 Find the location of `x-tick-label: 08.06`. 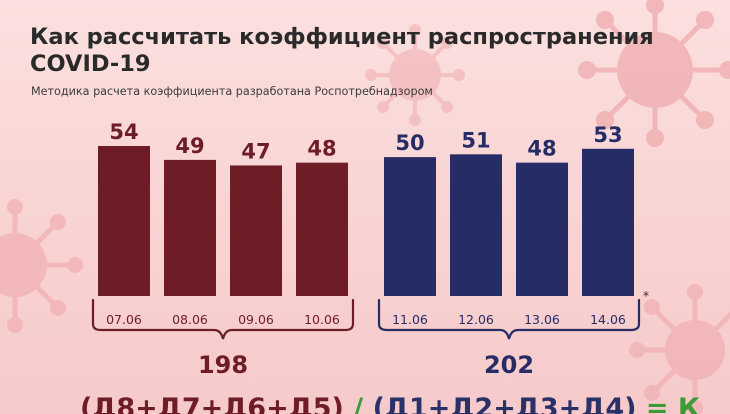

x-tick-label: 08.06 is located at coordinates (190, 319).